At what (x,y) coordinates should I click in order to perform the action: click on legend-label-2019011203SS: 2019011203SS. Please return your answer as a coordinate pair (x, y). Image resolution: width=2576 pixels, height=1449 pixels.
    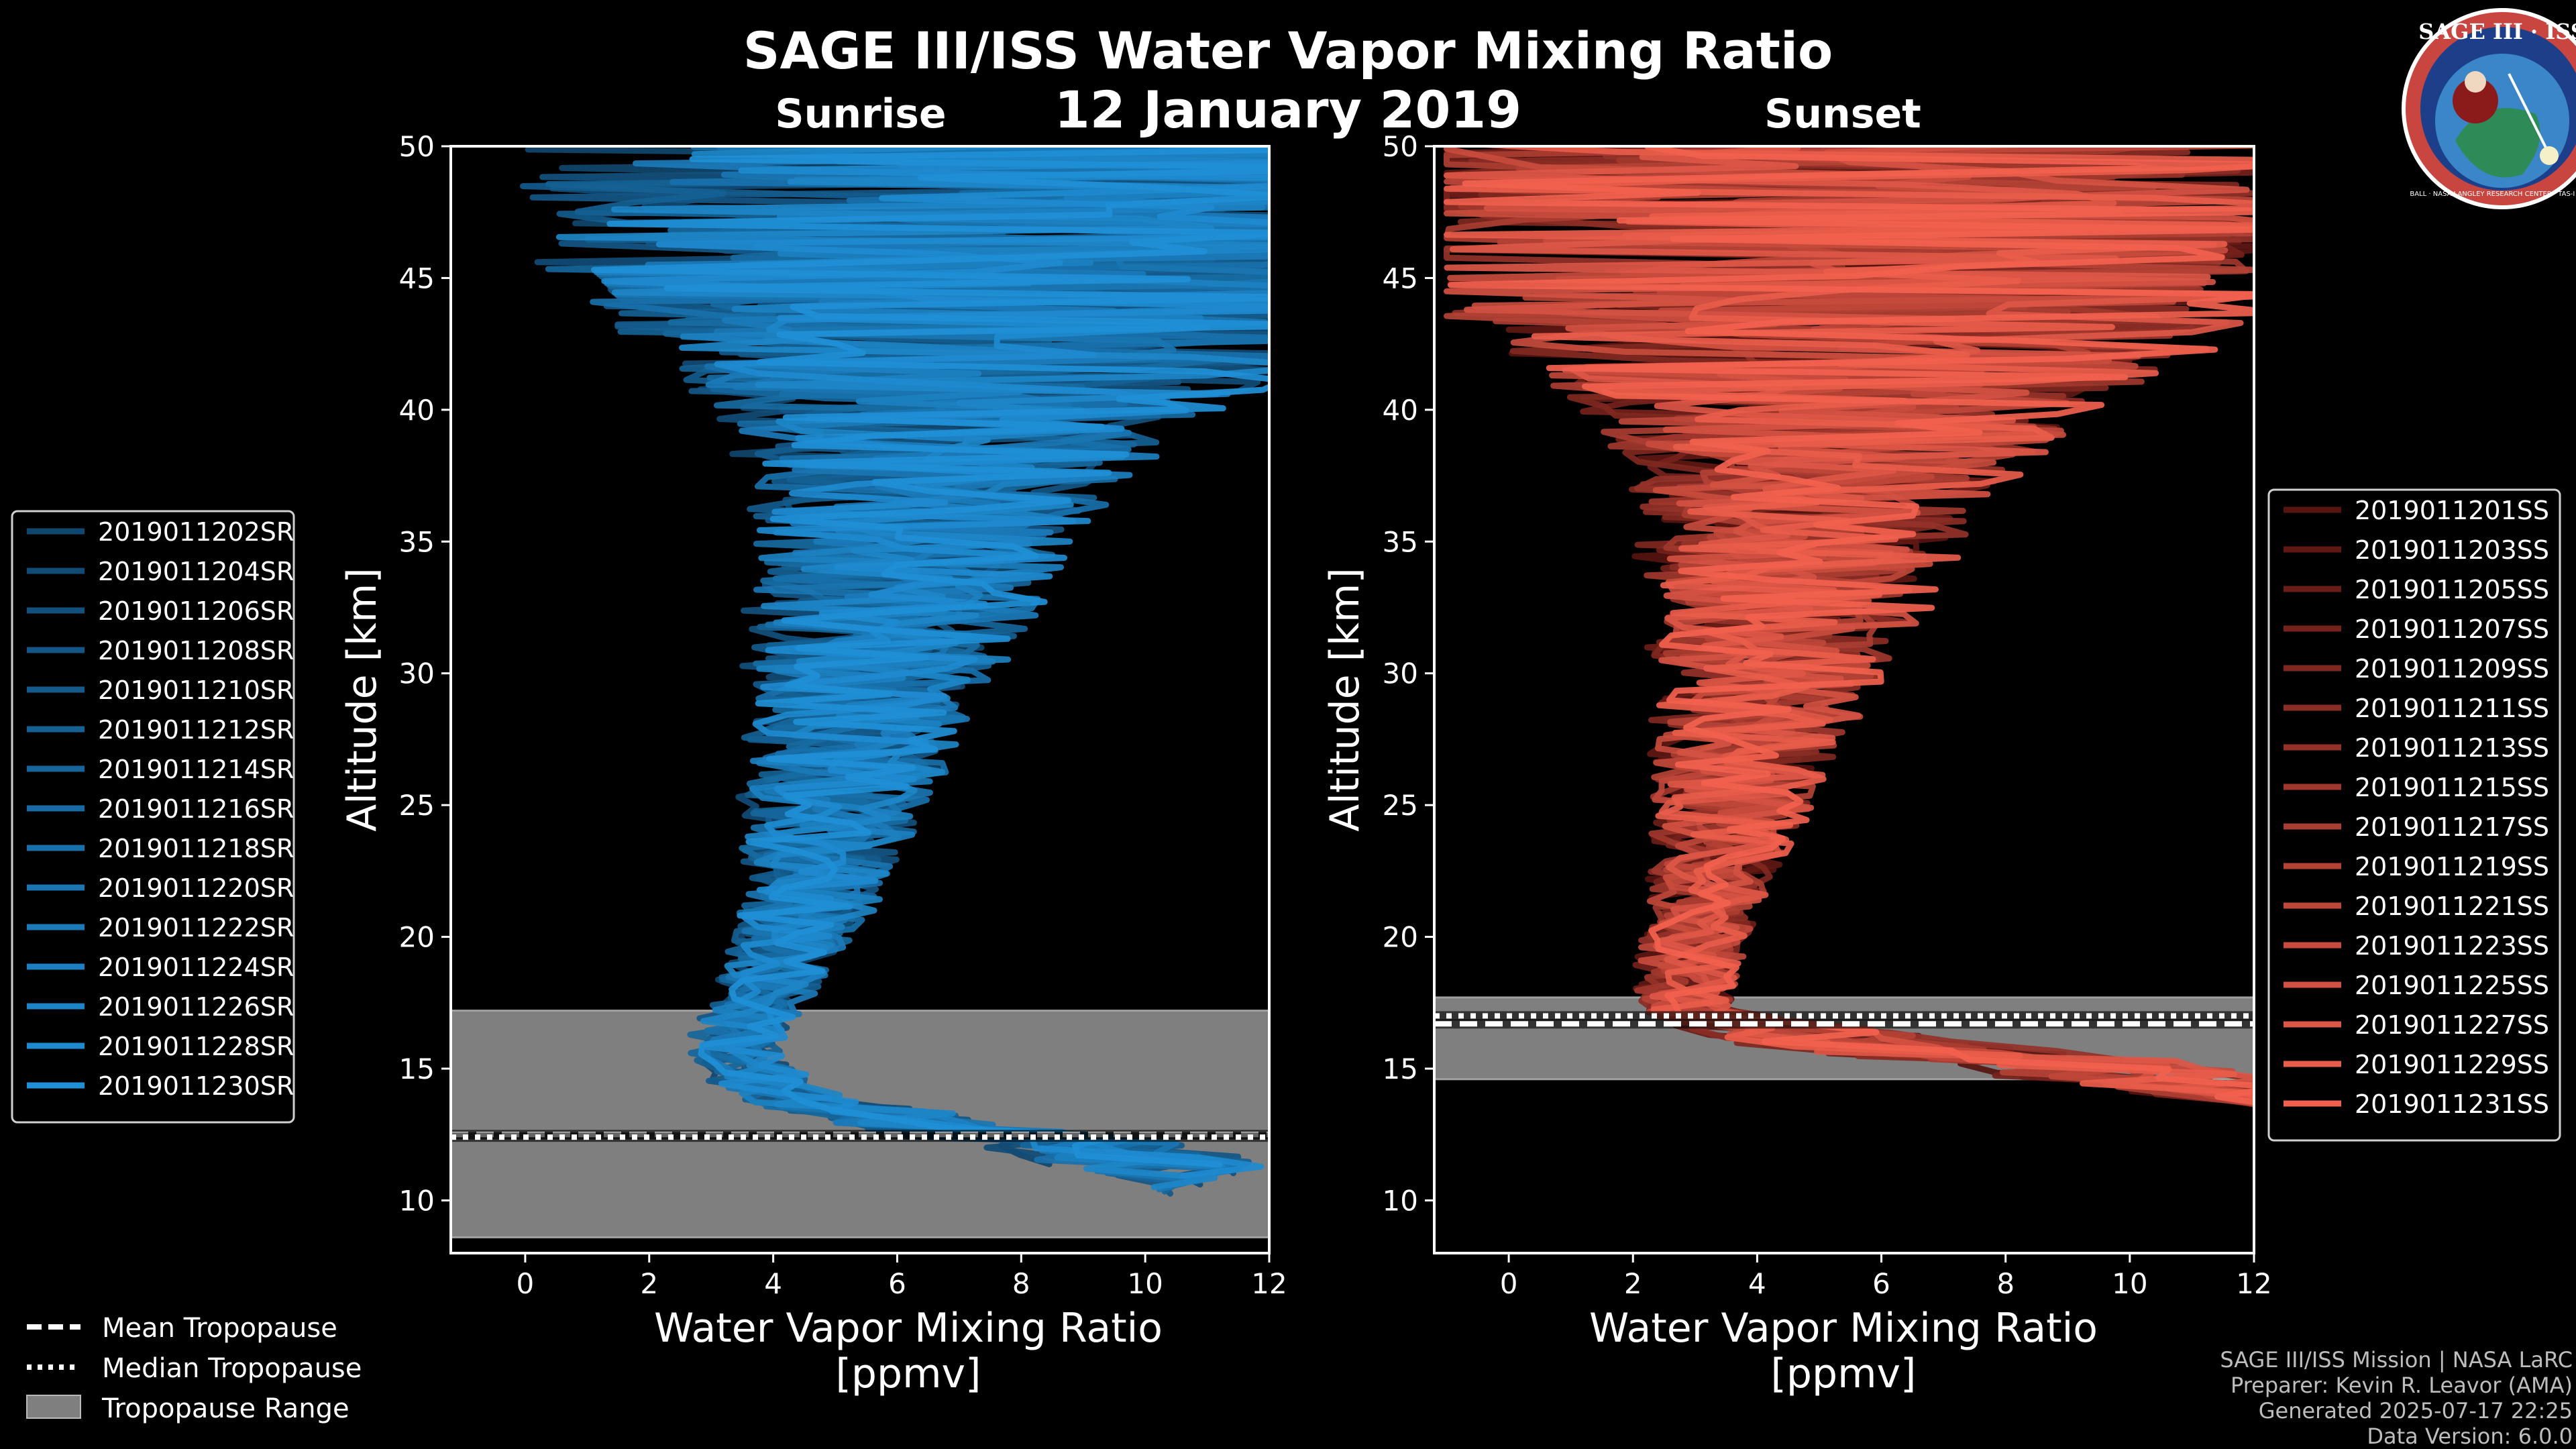
    Looking at the image, I should click on (2452, 550).